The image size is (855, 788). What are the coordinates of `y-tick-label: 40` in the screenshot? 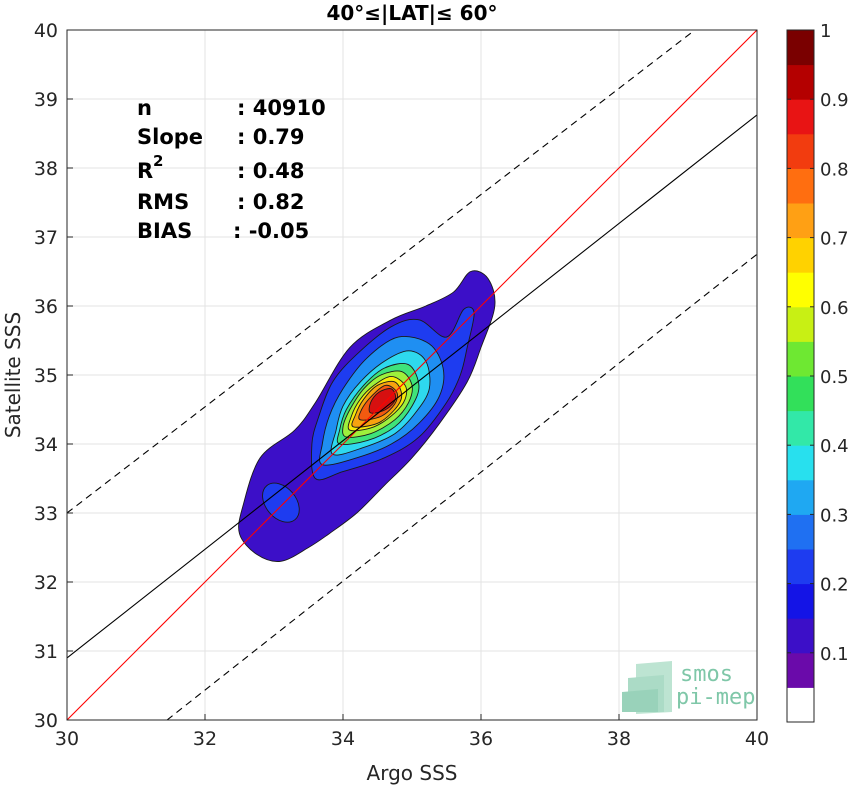 It's located at (46, 31).